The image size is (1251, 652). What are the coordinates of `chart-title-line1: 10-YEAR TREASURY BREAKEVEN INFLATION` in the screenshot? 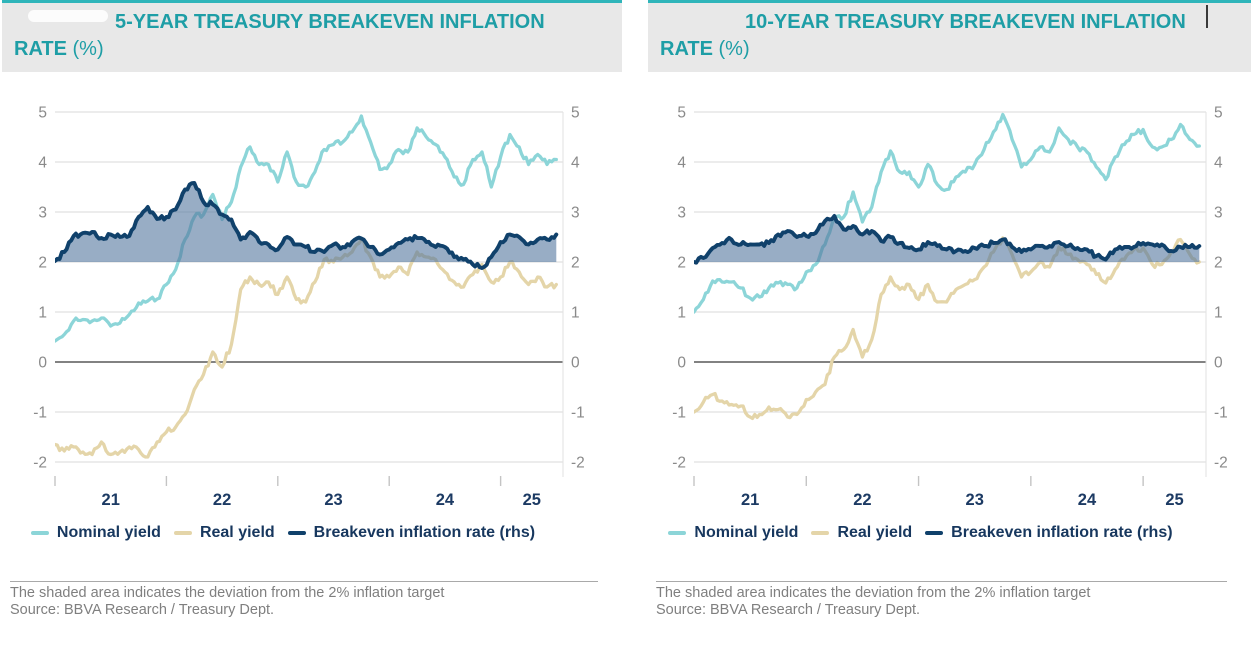 It's located at (965, 22).